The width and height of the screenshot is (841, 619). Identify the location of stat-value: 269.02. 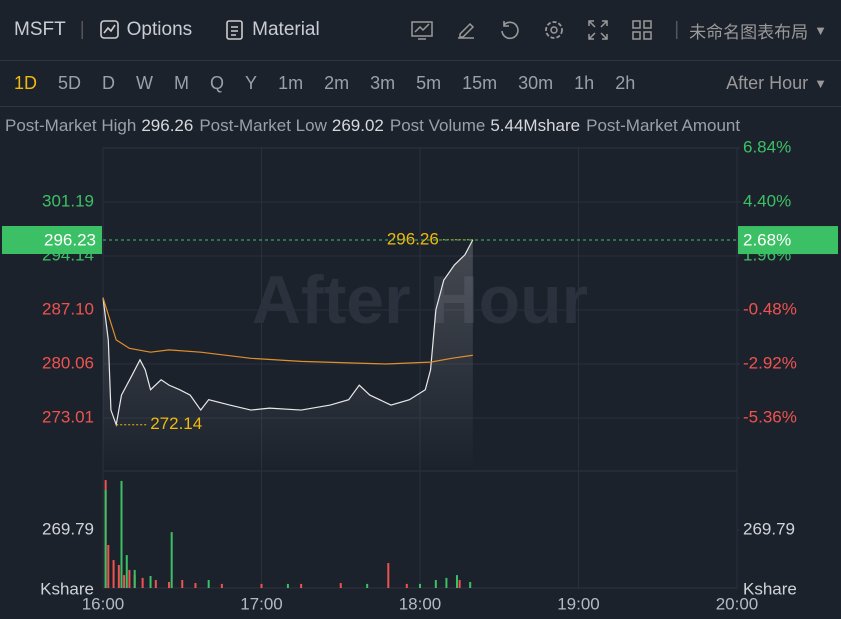
(357, 125).